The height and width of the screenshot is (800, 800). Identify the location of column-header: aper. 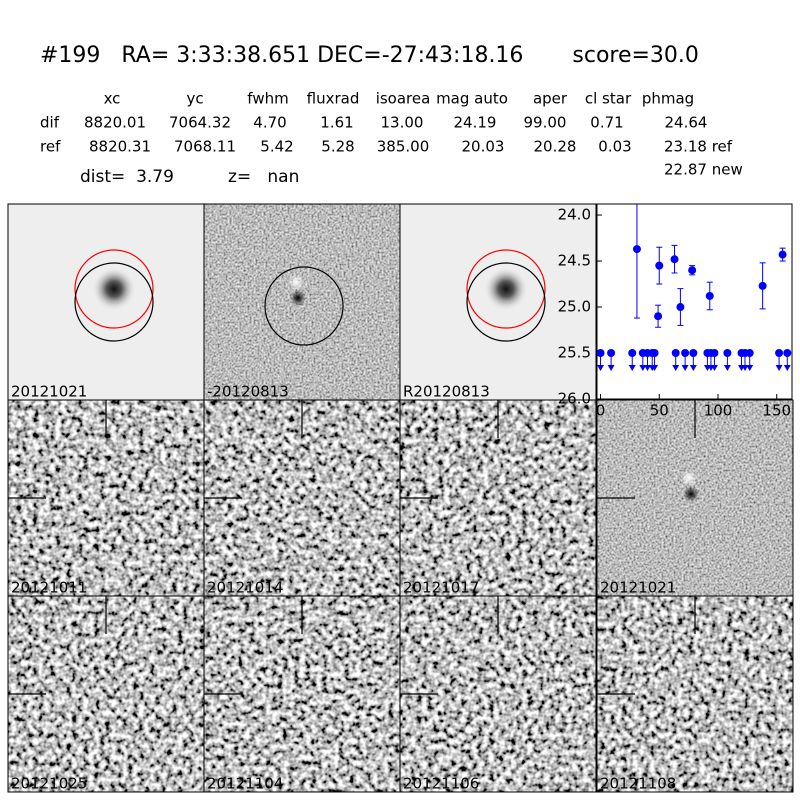
(550, 99).